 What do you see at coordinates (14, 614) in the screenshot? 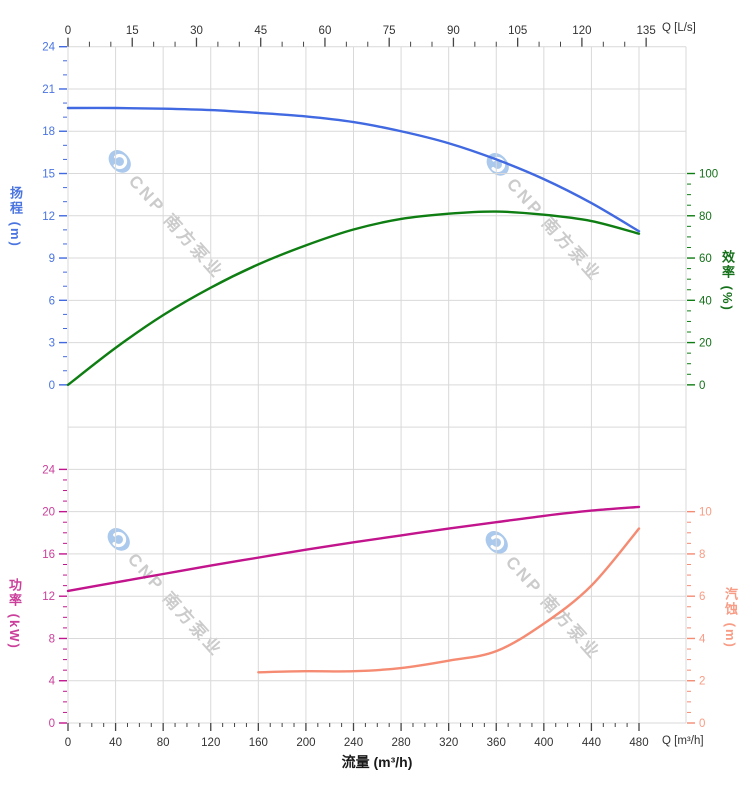
I see `y-axis-title-power: 功率 (kW)` at bounding box center [14, 614].